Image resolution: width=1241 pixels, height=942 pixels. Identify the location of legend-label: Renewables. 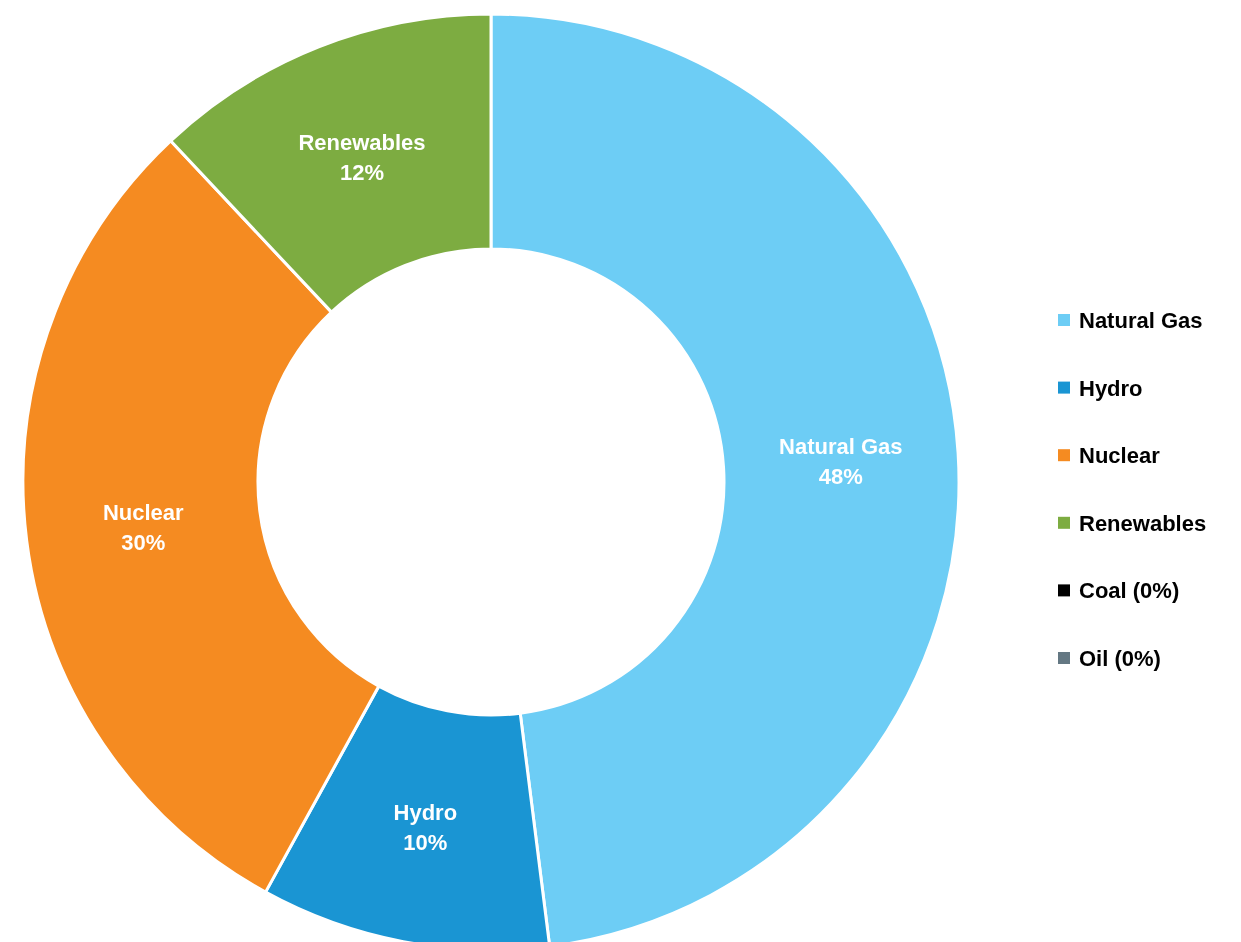
(1143, 523).